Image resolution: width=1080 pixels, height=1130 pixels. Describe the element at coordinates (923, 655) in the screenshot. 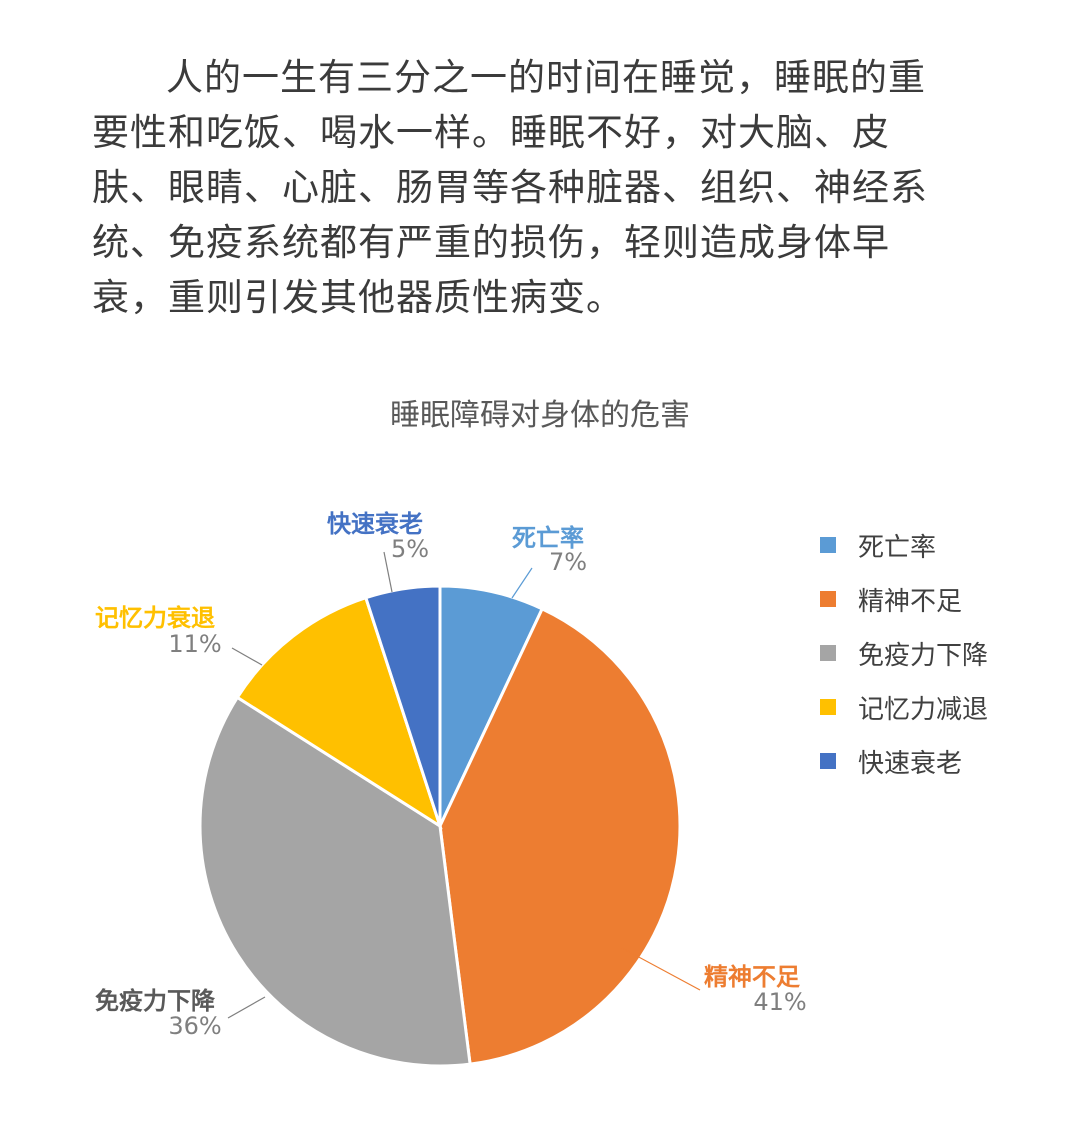

I see `legend-label-3: 免疫力下降` at that location.